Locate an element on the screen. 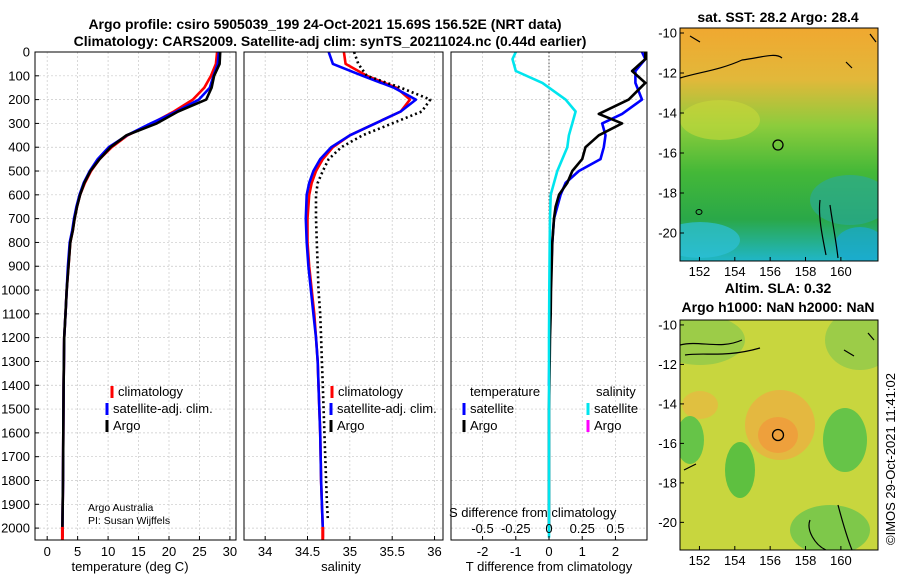 This screenshot has width=900, height=580. temperature-xtick-label: 5 is located at coordinates (77, 551).